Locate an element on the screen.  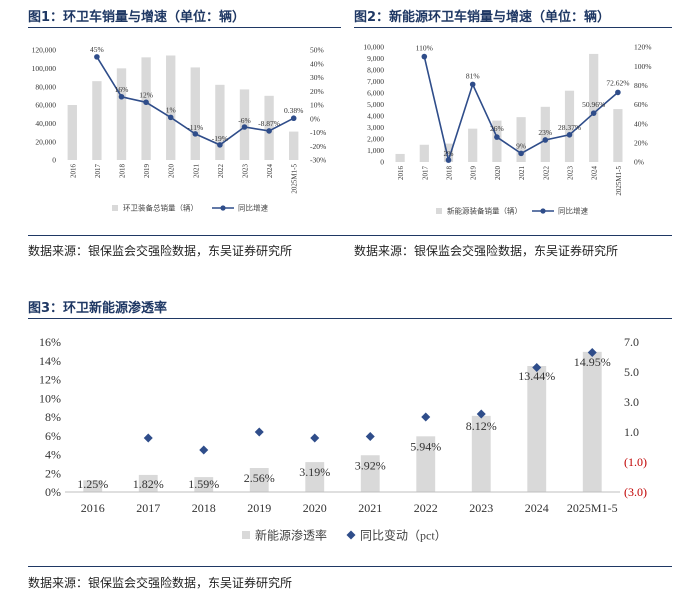
c3-point-2017 is located at coordinates (148, 438).